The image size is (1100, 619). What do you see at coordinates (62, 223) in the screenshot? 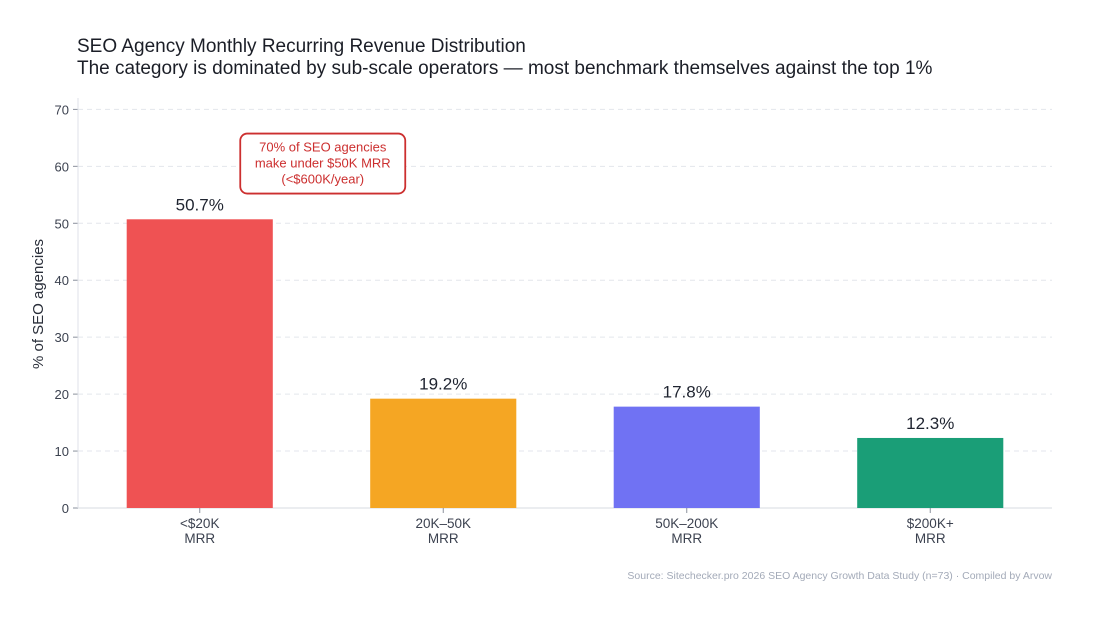
I see `y-tick-label: 50` at bounding box center [62, 223].